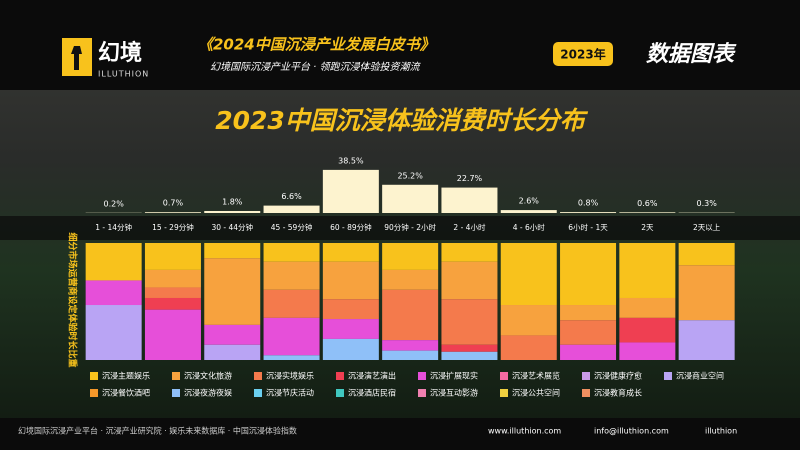 The height and width of the screenshot is (454, 800). I want to click on value-label: 38.5%, so click(351, 160).